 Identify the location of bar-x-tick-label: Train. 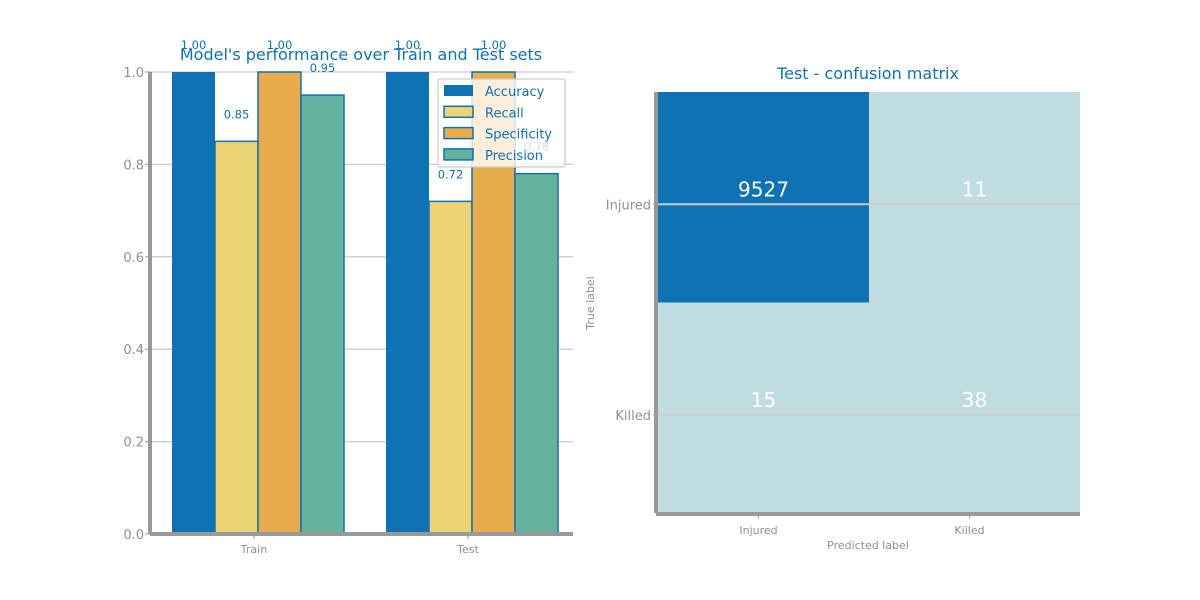
(253, 549).